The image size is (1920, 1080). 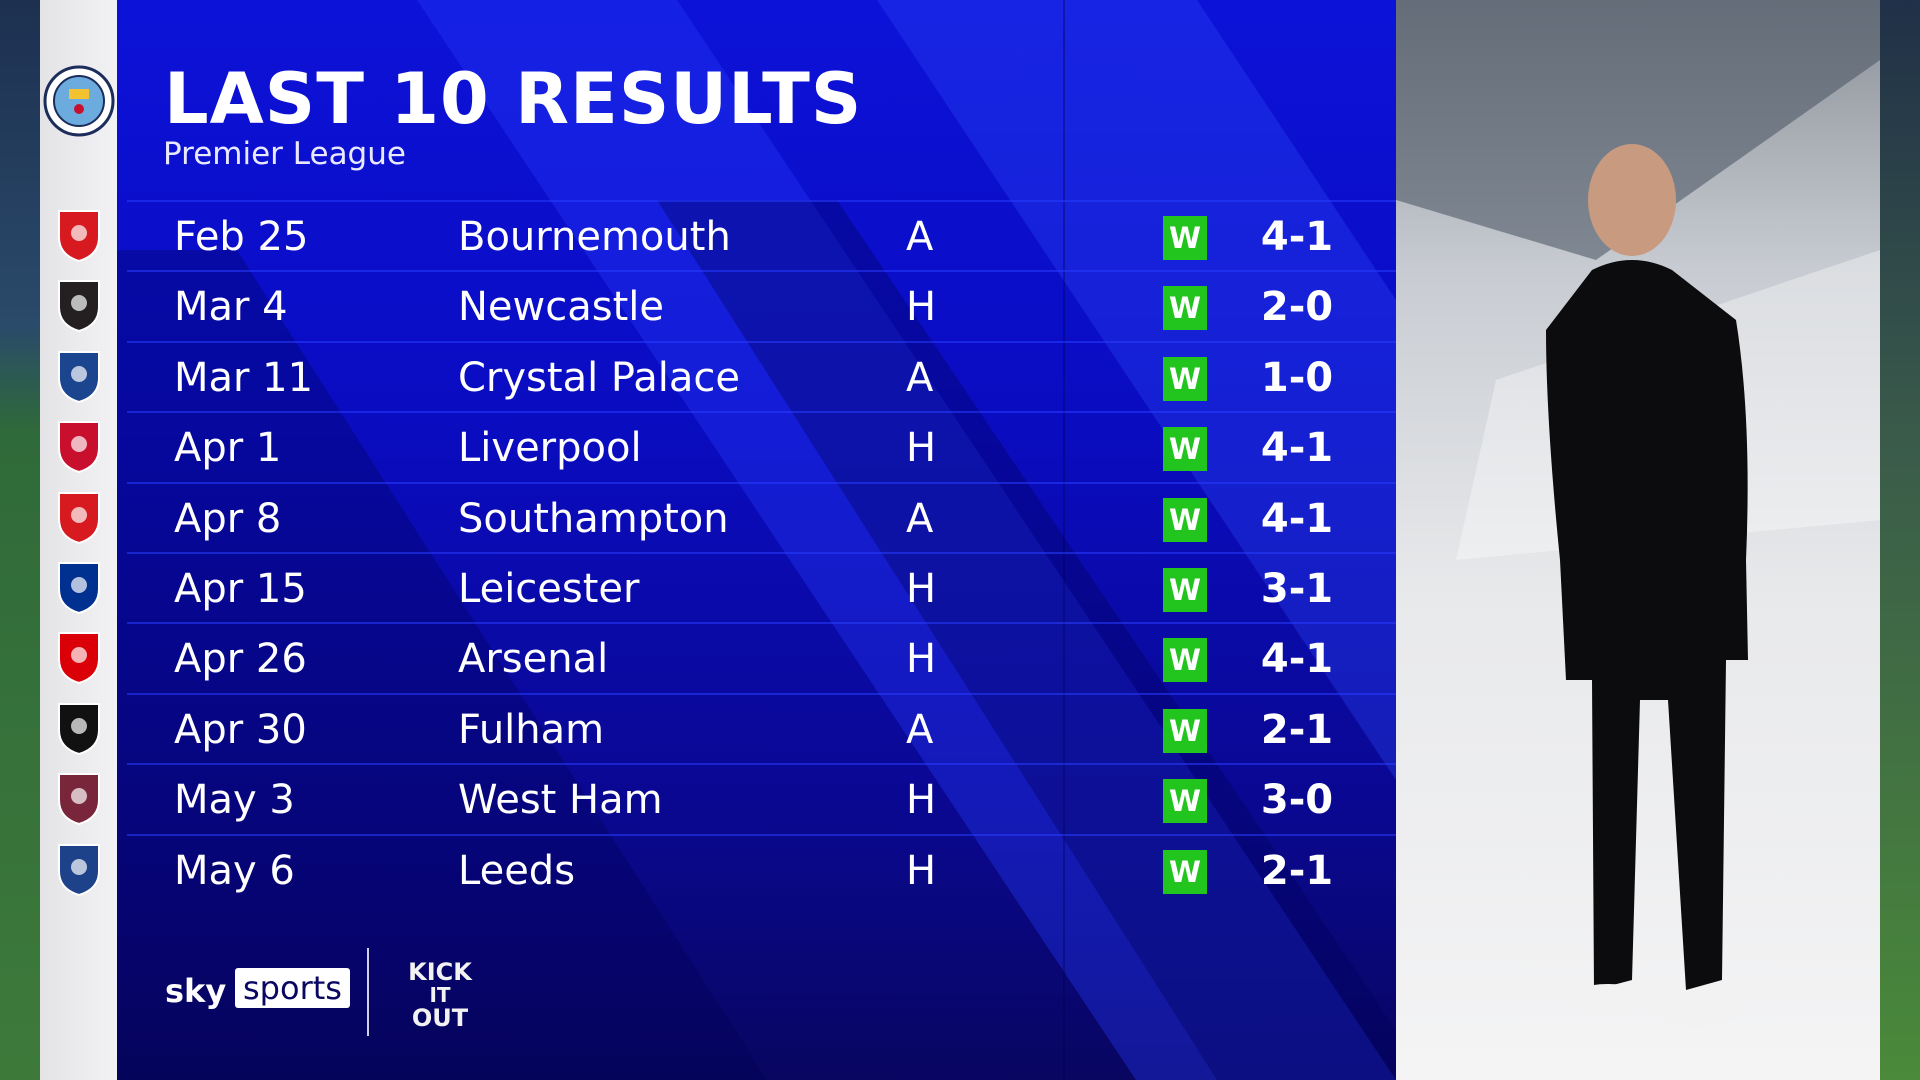 I want to click on page-title: LAST 10 RESULTS, so click(x=513, y=99).